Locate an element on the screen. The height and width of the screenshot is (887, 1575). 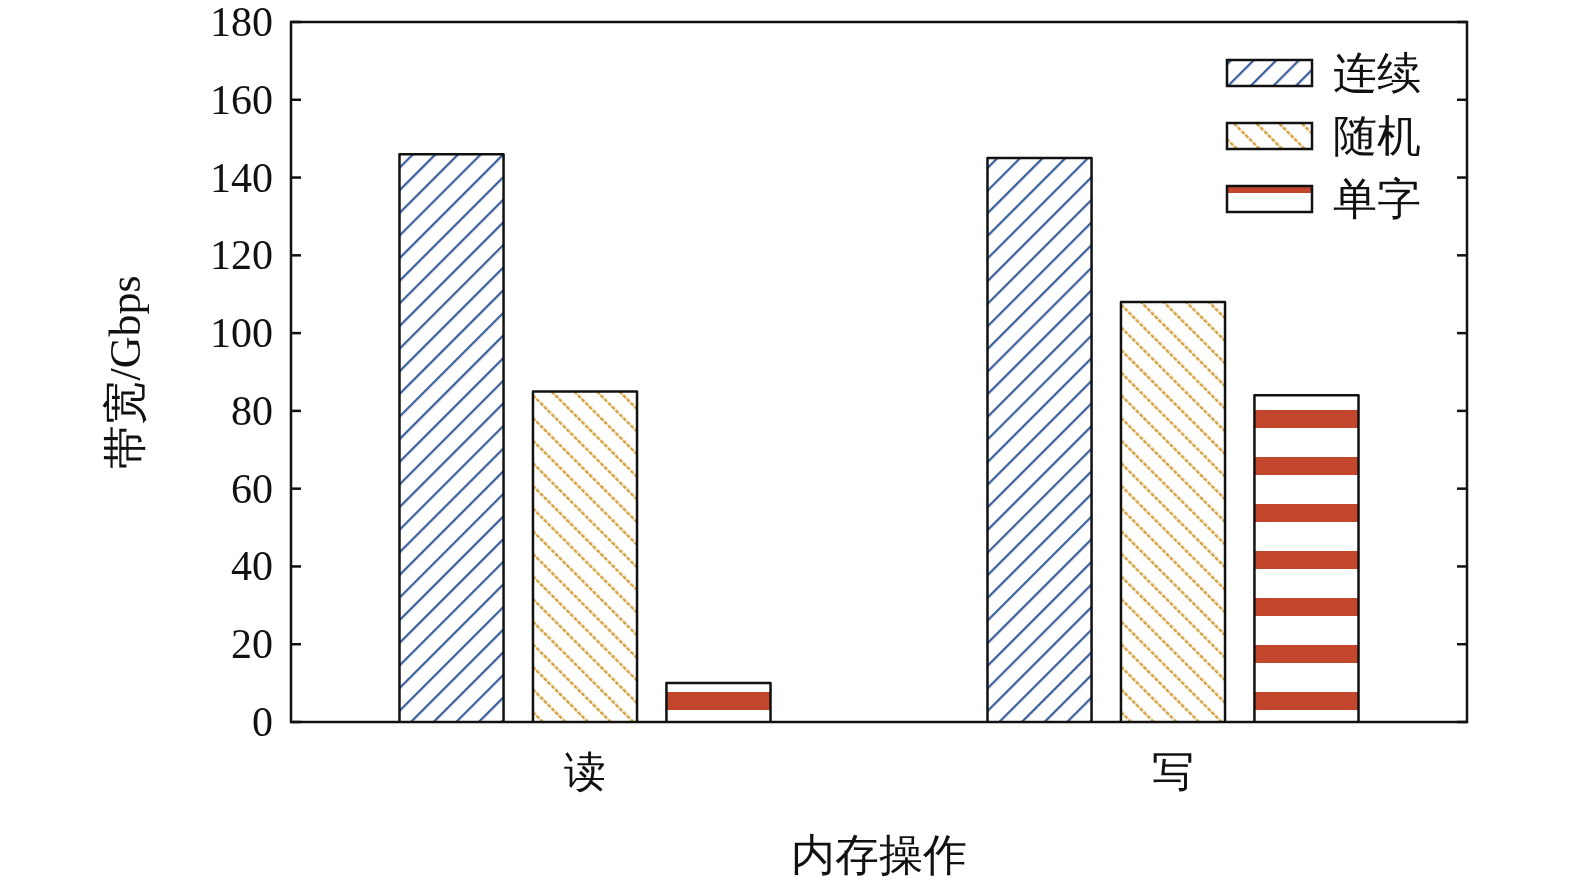
x-tick-label: 读 is located at coordinates (585, 772).